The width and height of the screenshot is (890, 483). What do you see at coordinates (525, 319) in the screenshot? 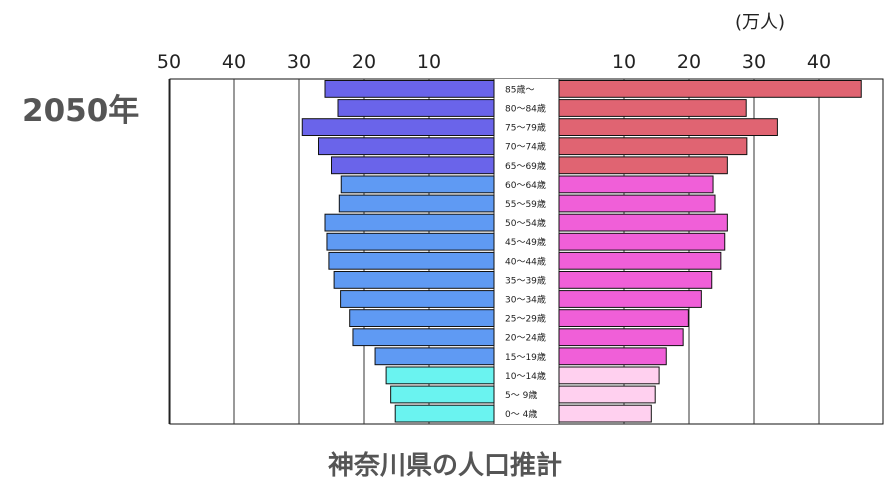
I see `age-label: 25～29歳` at bounding box center [525, 319].